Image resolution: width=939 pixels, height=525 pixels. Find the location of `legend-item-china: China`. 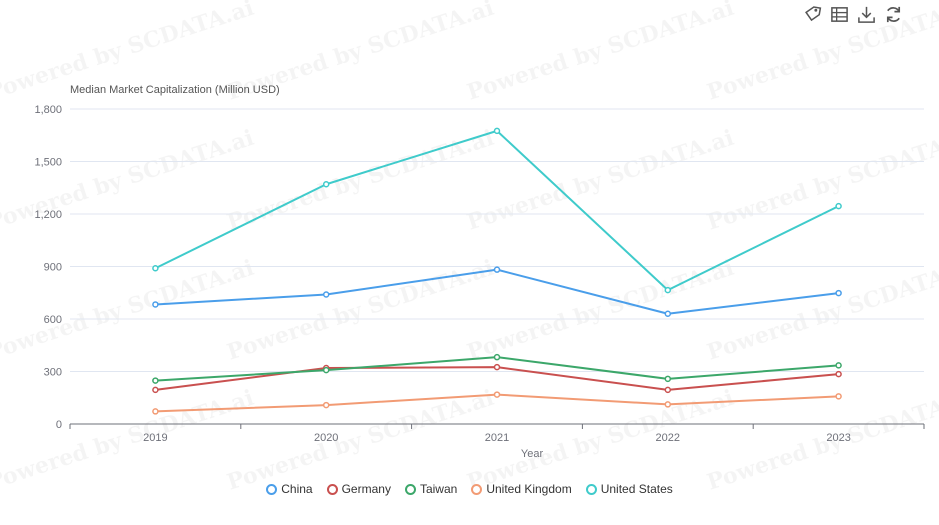

legend-item-china: China is located at coordinates (289, 489).